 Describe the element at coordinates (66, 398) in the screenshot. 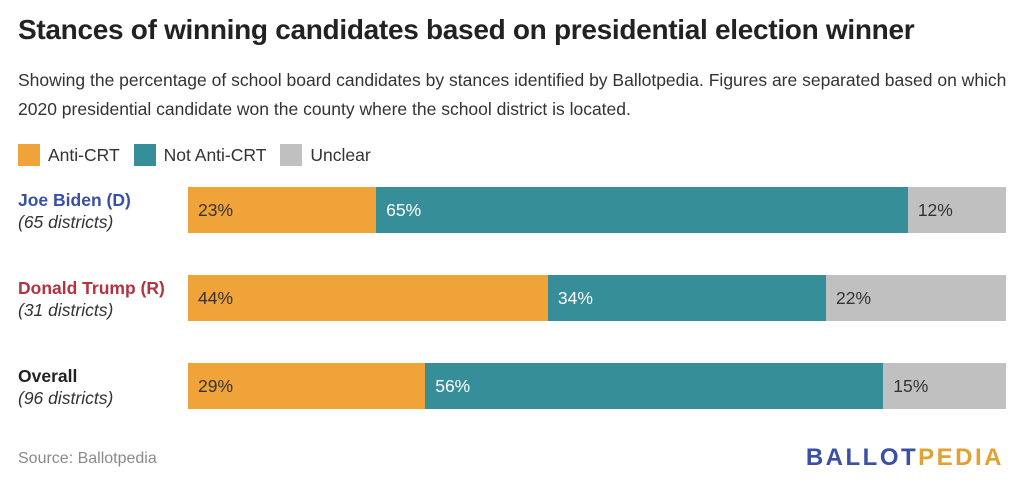

I see `category-note: (96 districts)` at that location.